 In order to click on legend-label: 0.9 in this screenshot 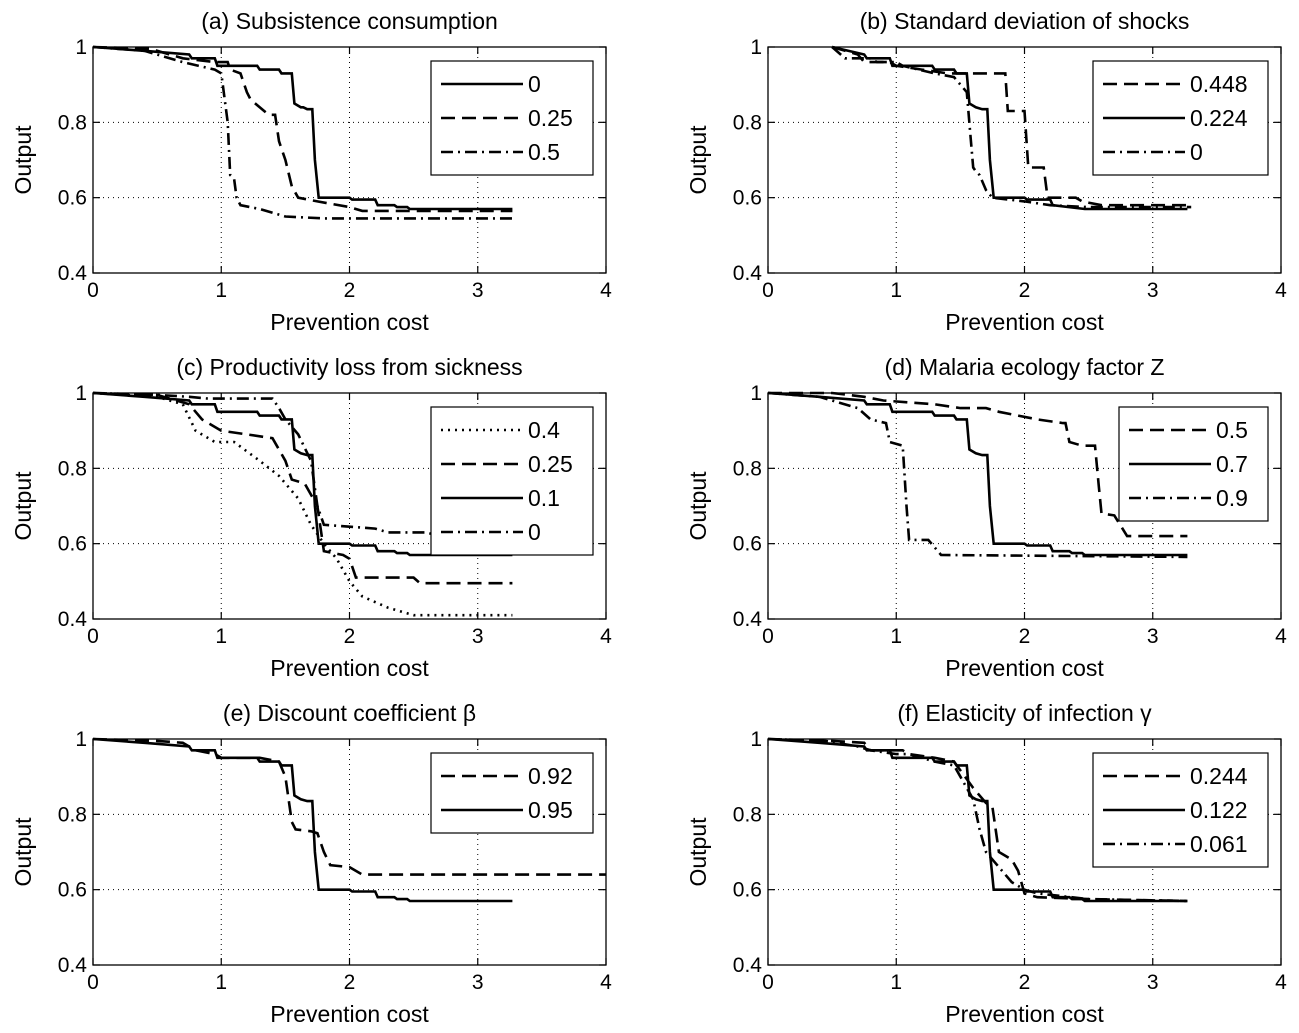, I will do `click(1232, 498)`.